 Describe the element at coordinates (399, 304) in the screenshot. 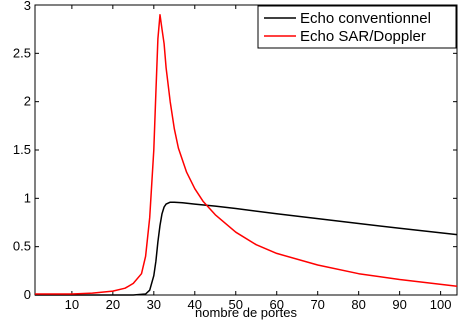

I see `x-tick-label: 90` at that location.